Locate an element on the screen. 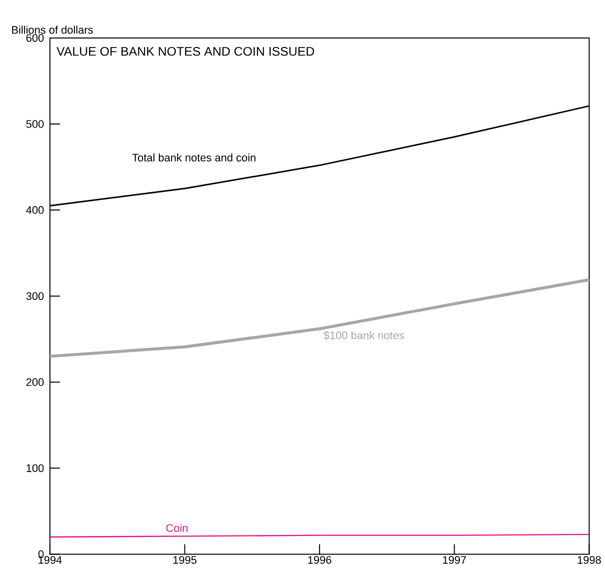  y-tick-label: 300 is located at coordinates (35, 296).